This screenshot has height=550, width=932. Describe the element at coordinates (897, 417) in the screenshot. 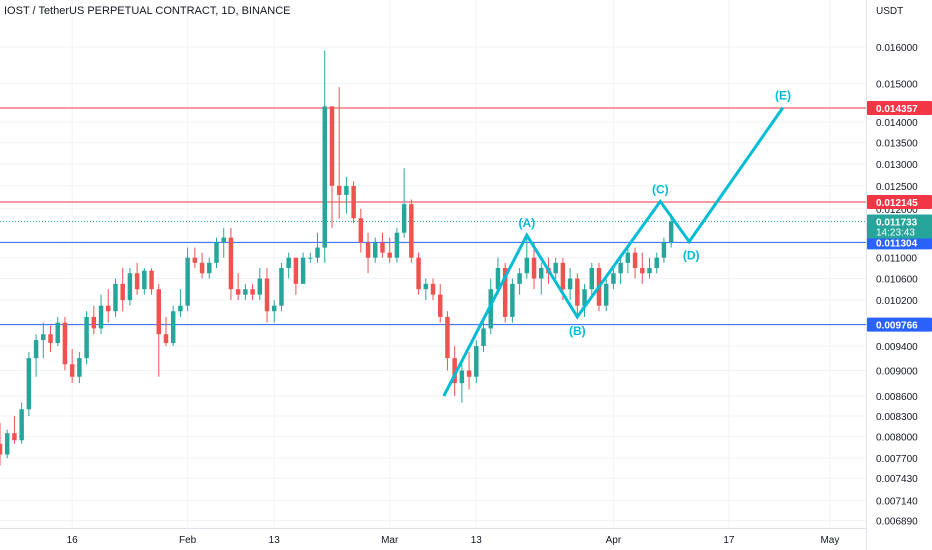

I see `y-tick-label: 0.008300` at that location.